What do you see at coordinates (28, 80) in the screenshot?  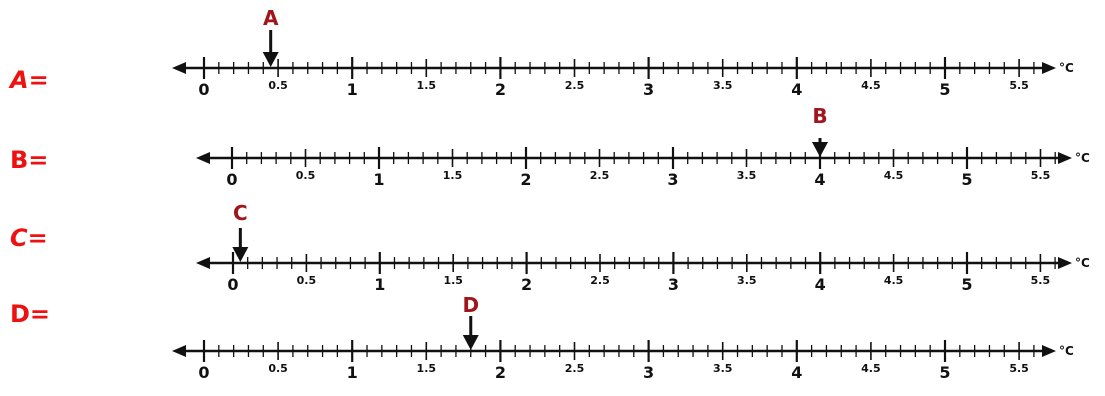 I see `question-label-a: A=` at bounding box center [28, 80].